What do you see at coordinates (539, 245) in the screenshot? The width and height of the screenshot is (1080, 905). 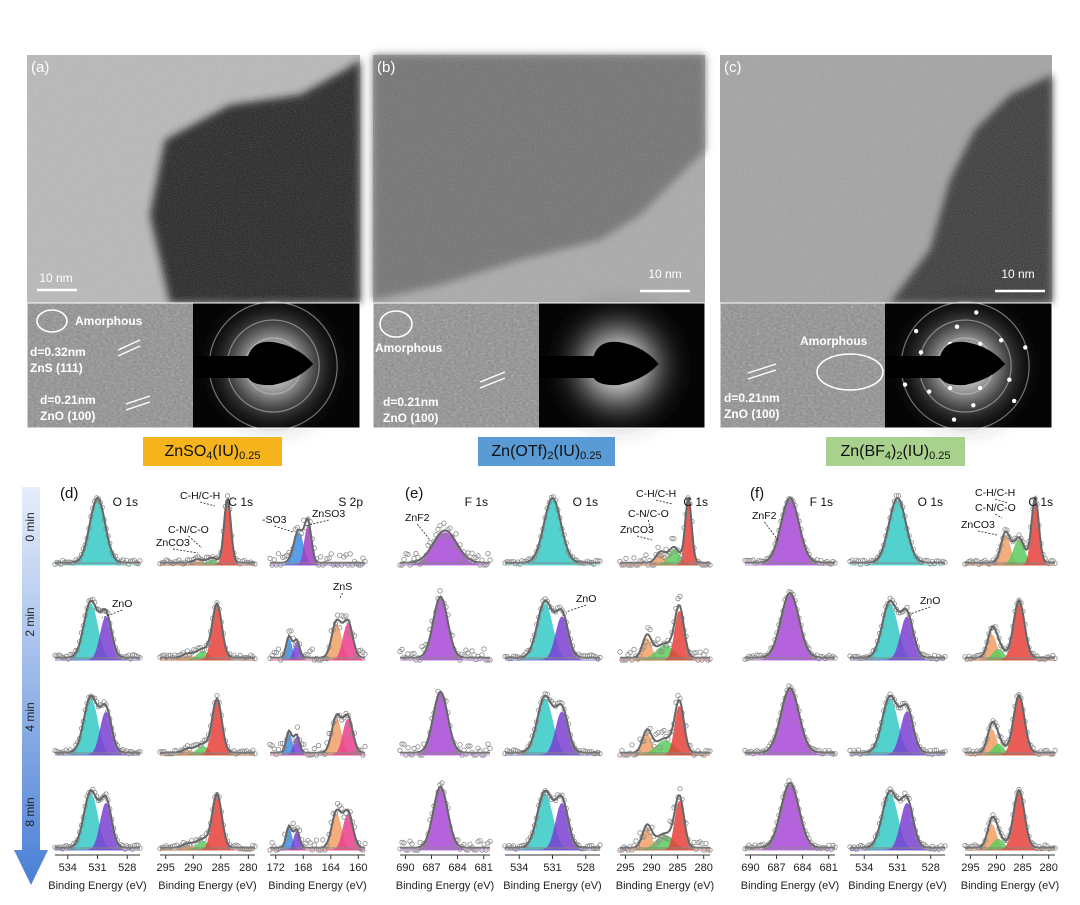 I see `tem-panel: (b) 10 nm Amorphous d=0.21nm ZnO (100)` at bounding box center [539, 245].